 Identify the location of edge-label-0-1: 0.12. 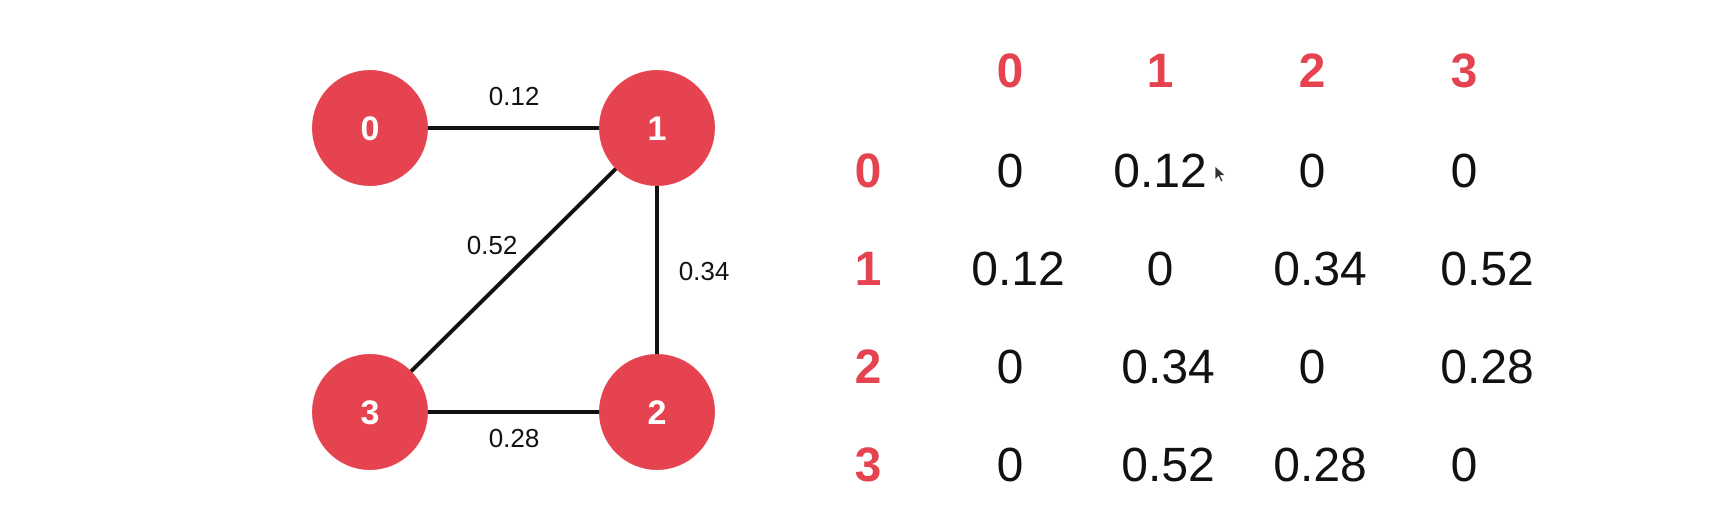
(514, 96).